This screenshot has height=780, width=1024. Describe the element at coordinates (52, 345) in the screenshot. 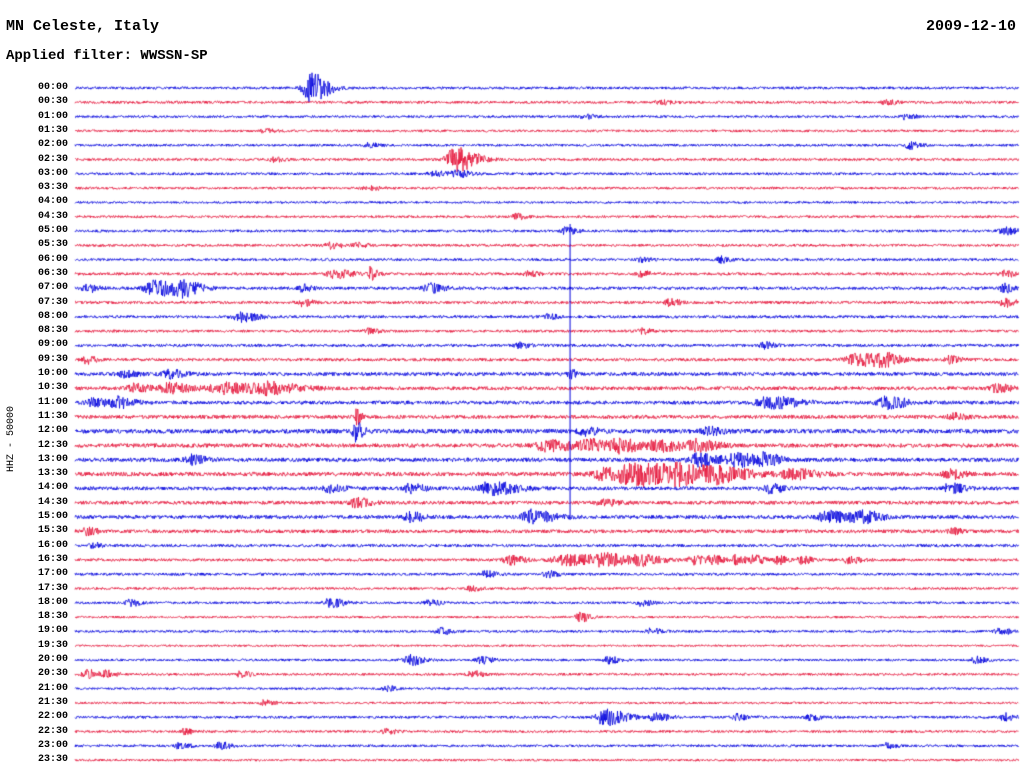

I see `time-label: 09:00` at that location.